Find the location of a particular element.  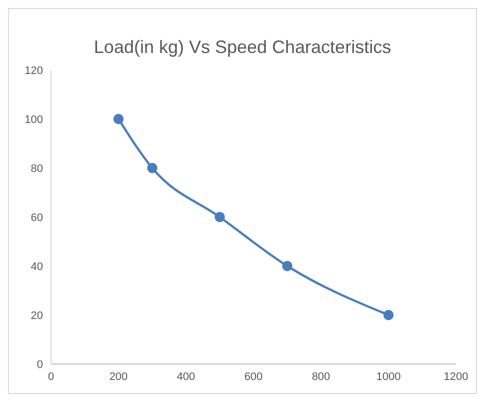

x-tick-label: 1000 is located at coordinates (388, 376).